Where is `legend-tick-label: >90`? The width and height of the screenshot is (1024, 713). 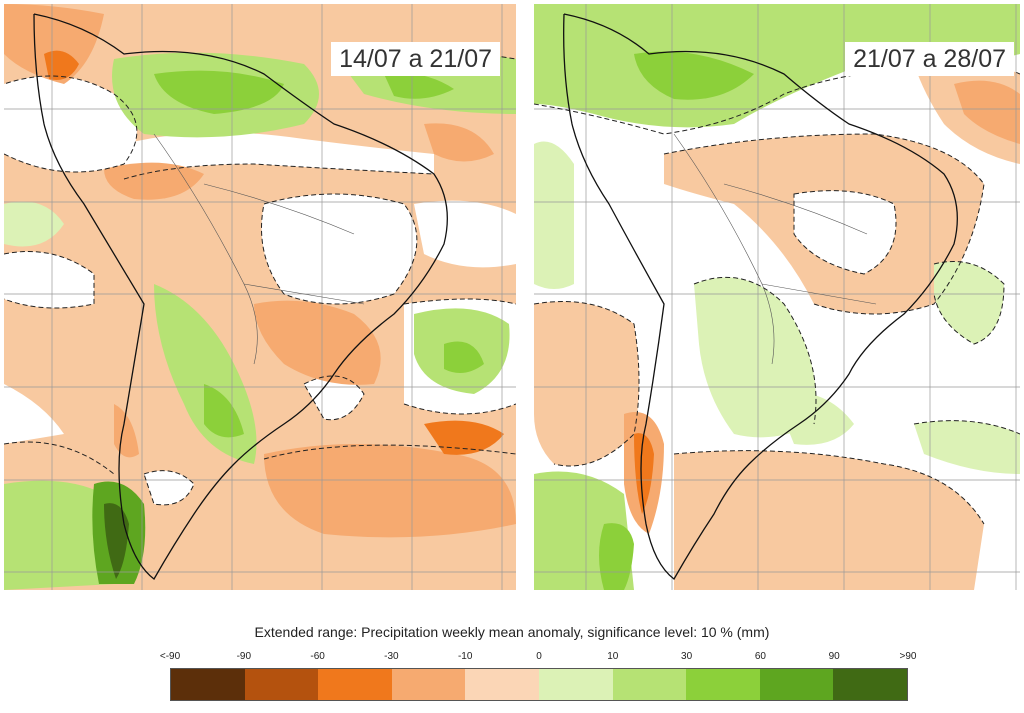
legend-tick-label: >90 is located at coordinates (908, 656).